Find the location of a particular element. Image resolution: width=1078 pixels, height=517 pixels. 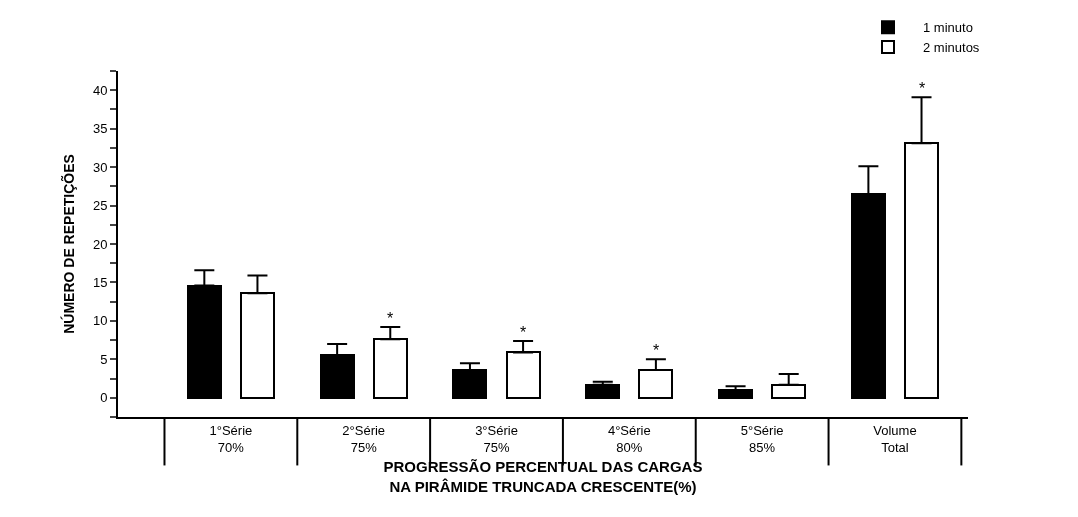

y-tick-label: 15 is located at coordinates (100, 282).